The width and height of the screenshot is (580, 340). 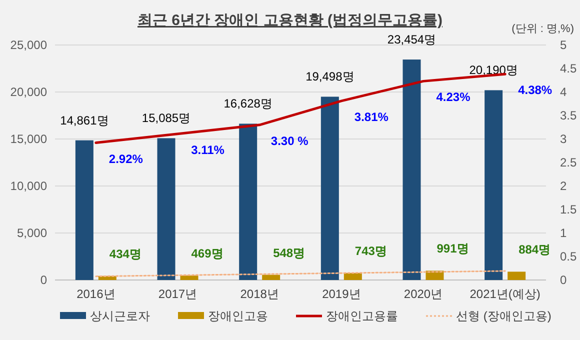 What do you see at coordinates (208, 149) in the screenshot?
I see `data-label: 3.11%` at bounding box center [208, 149].